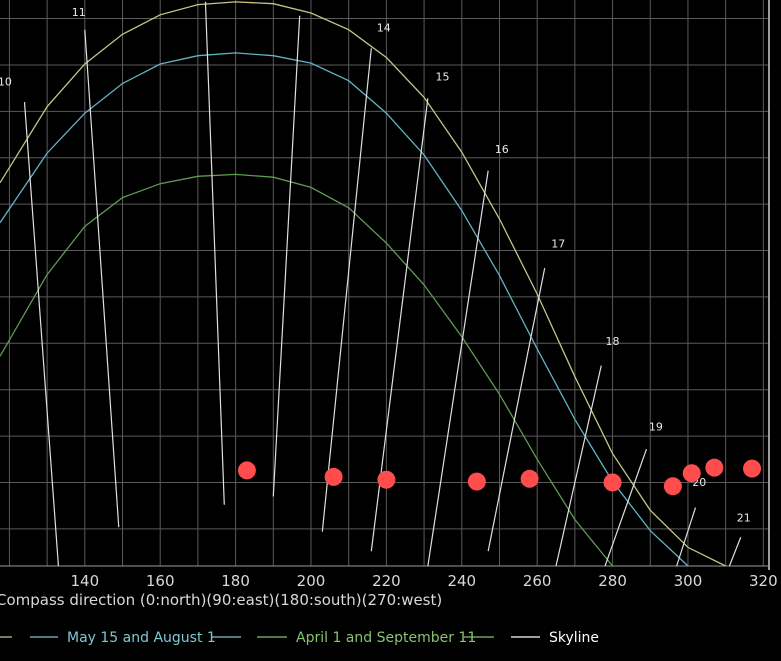  What do you see at coordinates (386, 638) in the screenshot?
I see `legend-label-apr-sep: April 1 and September 11` at bounding box center [386, 638].